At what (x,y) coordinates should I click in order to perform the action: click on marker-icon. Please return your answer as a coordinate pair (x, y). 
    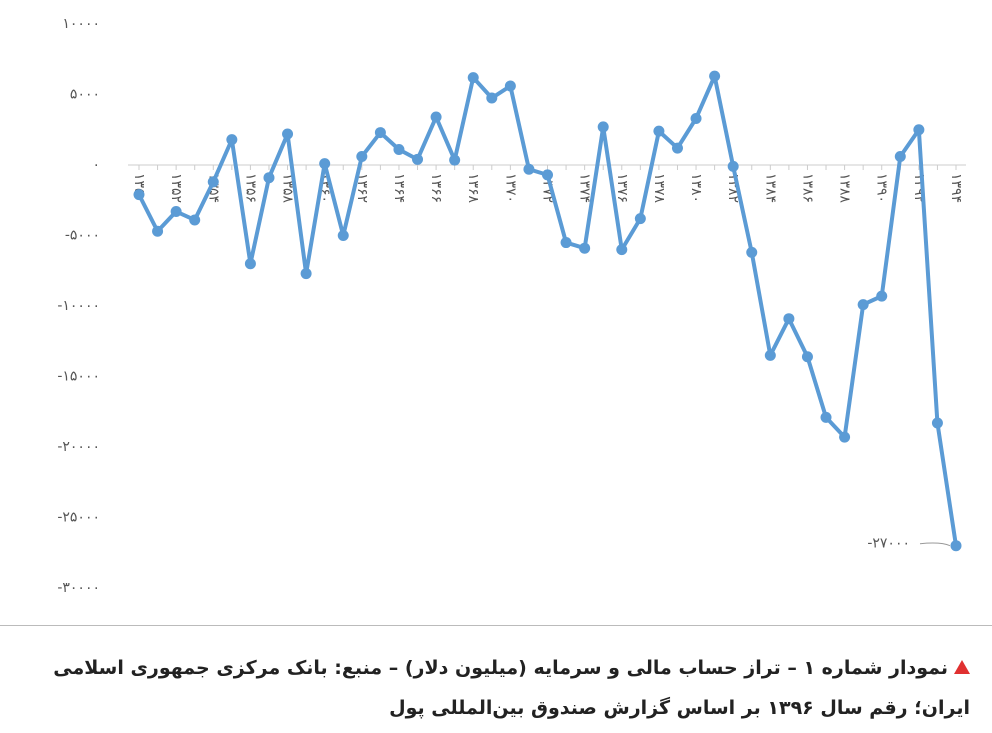
    Looking at the image, I should click on (962, 667).